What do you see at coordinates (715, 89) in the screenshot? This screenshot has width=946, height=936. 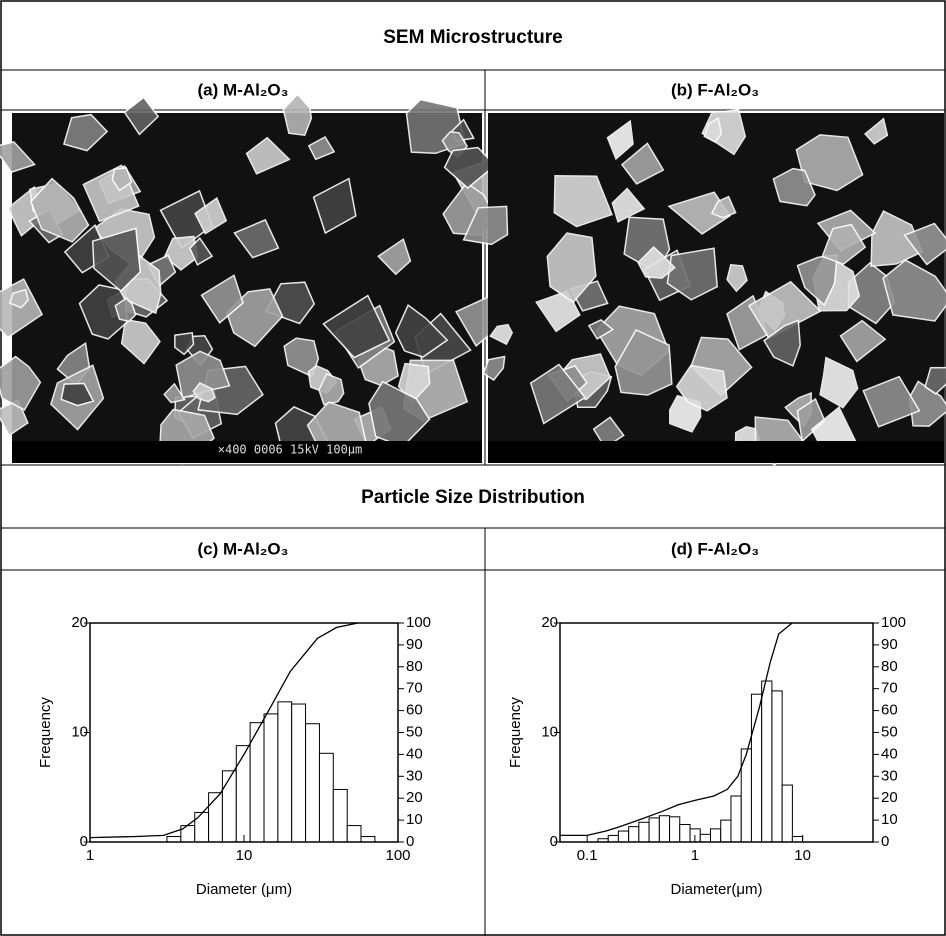 I see `panel-label: (b) F-Al₂O₃` at bounding box center [715, 89].